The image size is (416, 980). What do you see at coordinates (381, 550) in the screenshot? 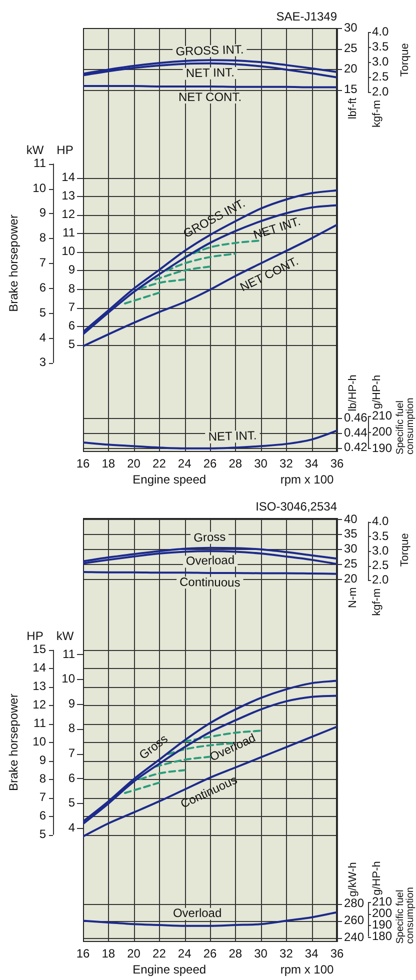
I see `y2-tick-label: 3.0` at bounding box center [381, 550].